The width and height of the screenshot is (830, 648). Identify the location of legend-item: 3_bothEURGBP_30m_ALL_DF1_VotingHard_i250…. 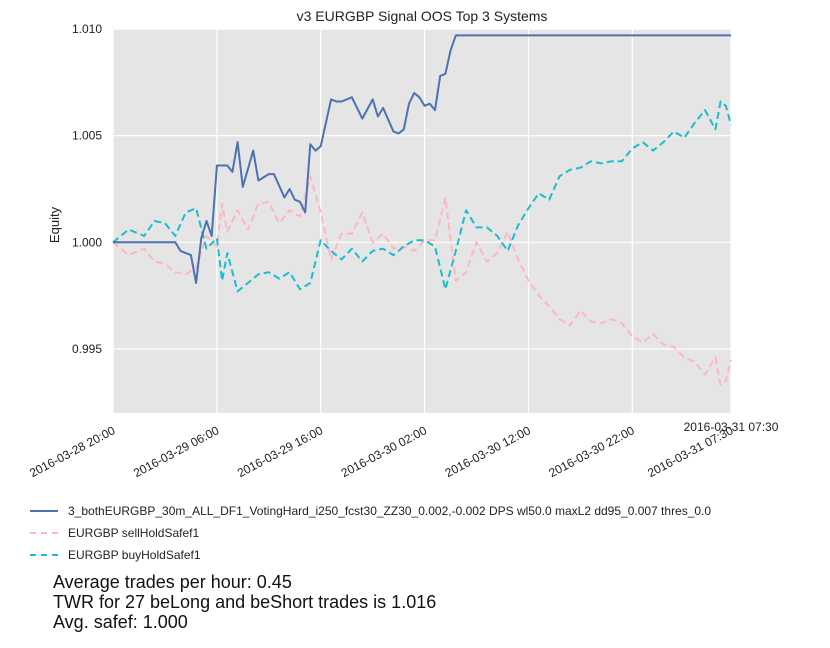
(370, 511).